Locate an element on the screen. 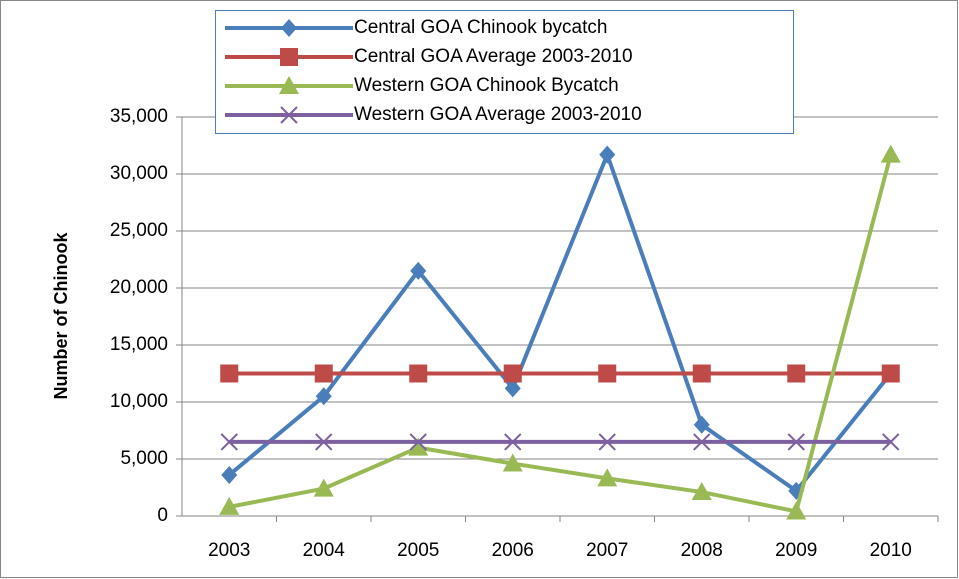  legend-label: Central GOA Chinook bycatch is located at coordinates (480, 27).